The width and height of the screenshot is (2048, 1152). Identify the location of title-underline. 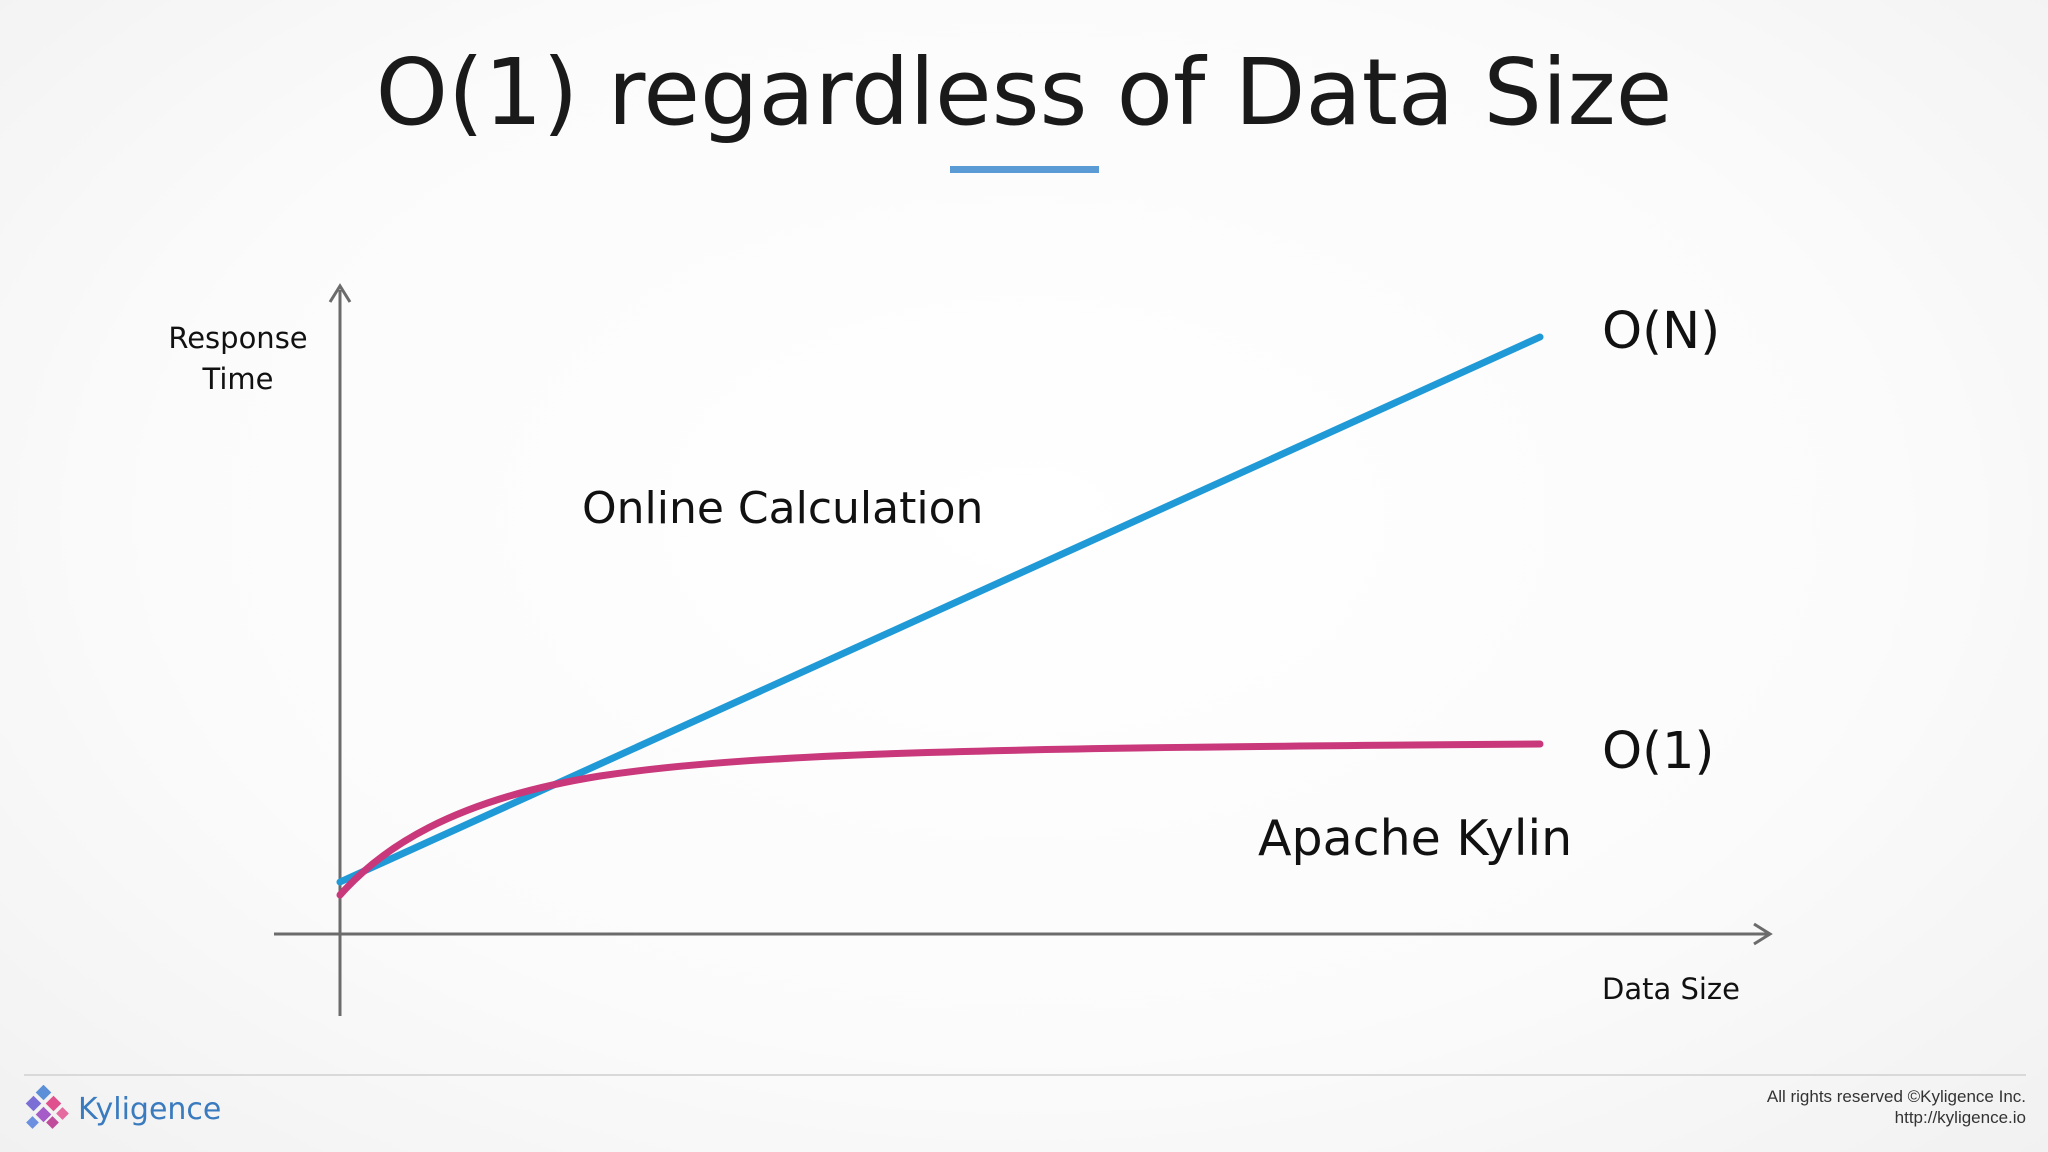
(1024, 169).